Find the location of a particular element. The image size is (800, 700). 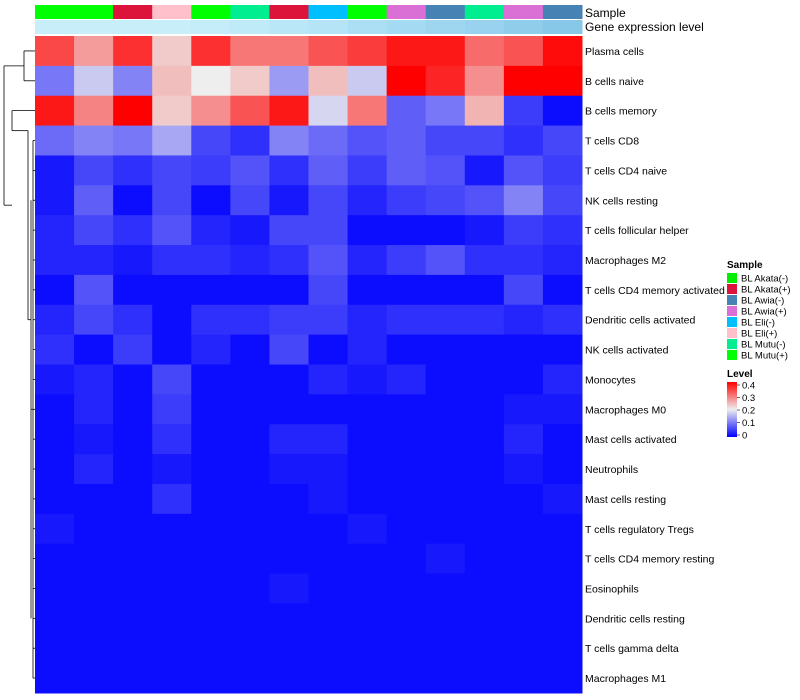

row-label: Monocytes is located at coordinates (610, 380).